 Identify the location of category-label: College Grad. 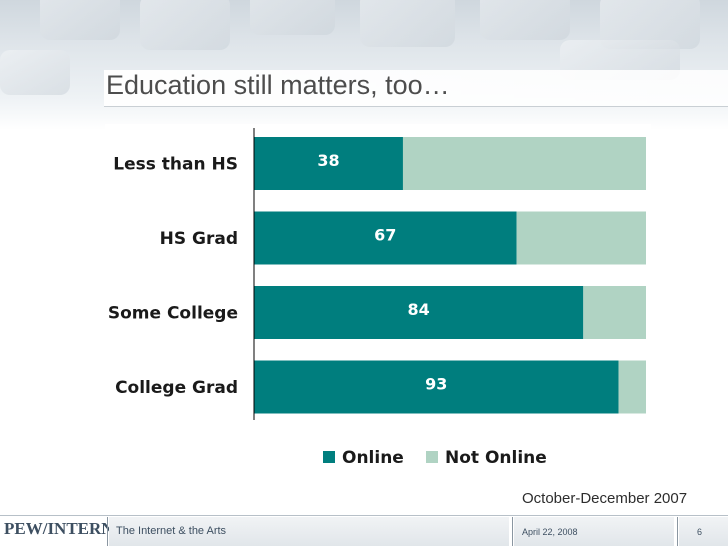
(176, 388).